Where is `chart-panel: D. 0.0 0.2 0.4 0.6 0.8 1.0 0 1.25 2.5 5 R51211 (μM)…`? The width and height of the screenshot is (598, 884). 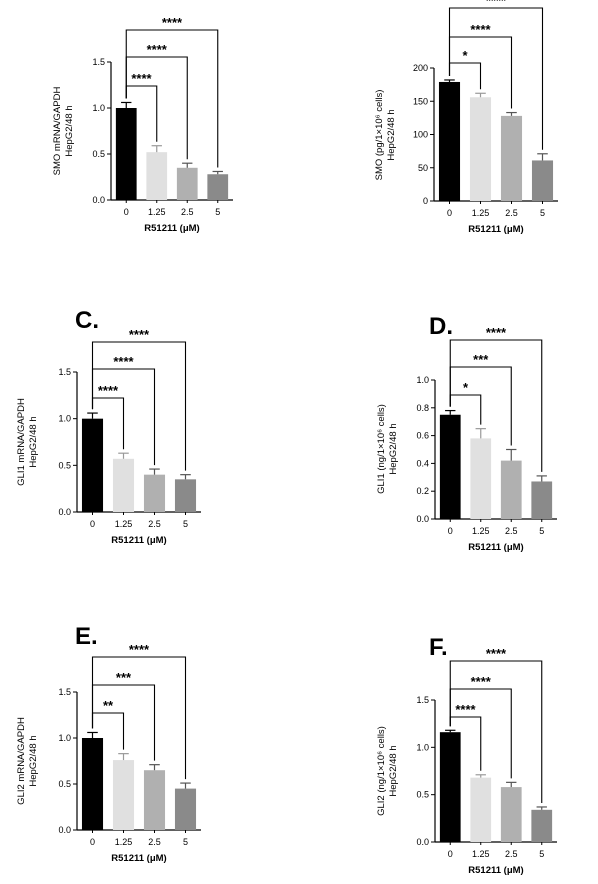
chart-panel: D. 0.0 0.2 0.4 0.6 0.8 1.0 0 1.25 2.5 5 R51211 (μM)… is located at coordinates (466, 433).